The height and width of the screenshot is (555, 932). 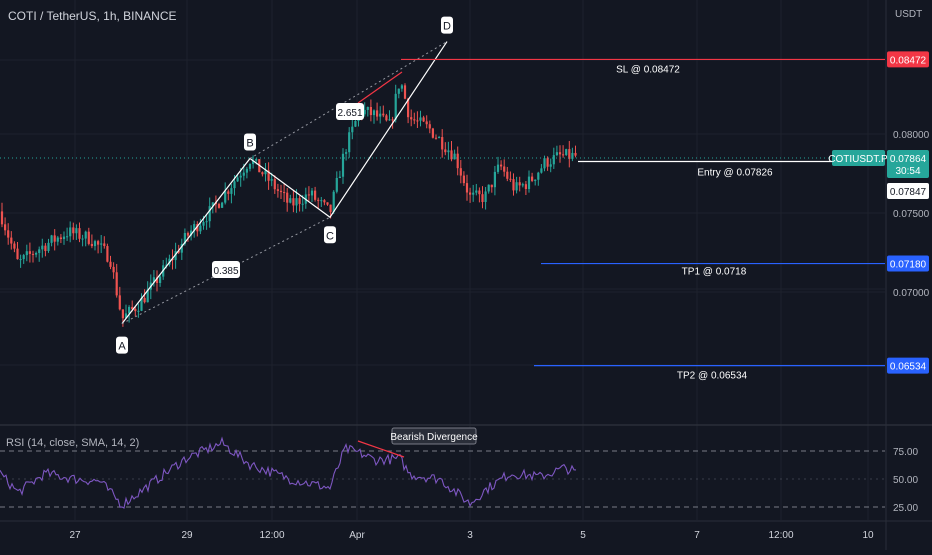 I want to click on rsi-tick-label: 50.00, so click(x=905, y=480).